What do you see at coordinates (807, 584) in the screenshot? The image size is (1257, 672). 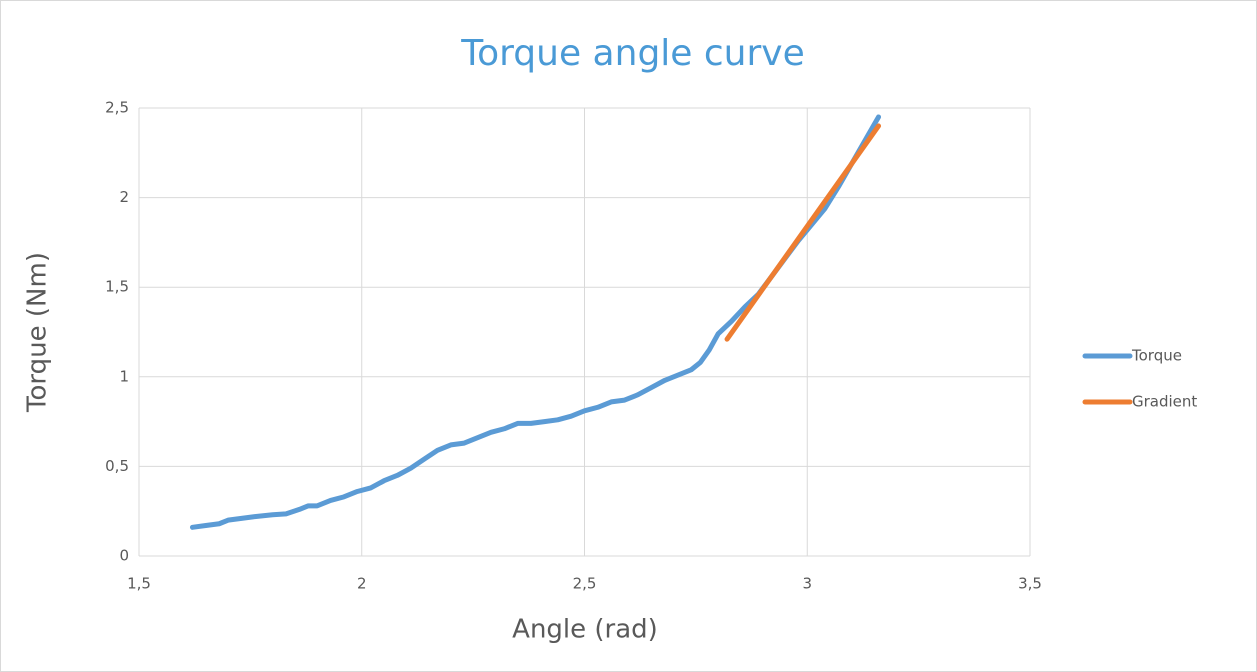 I see `x-tick-label: 3` at bounding box center [807, 584].